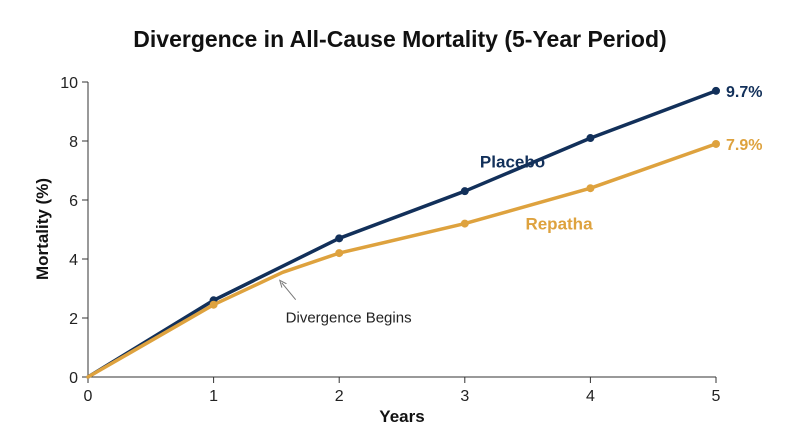 This screenshot has height=447, width=800. What do you see at coordinates (559, 224) in the screenshot?
I see `repatha-series-label: Repatha` at bounding box center [559, 224].